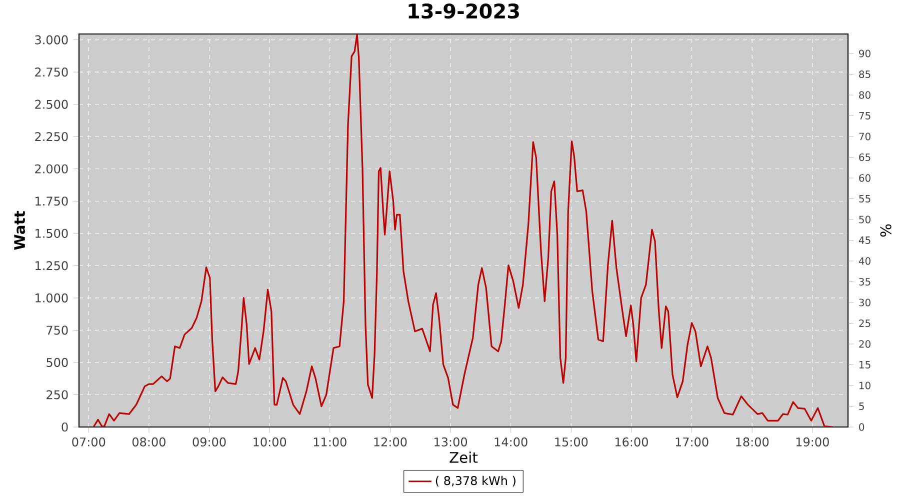 The height and width of the screenshot is (500, 900). Describe the element at coordinates (390, 441) in the screenshot. I see `x-tick-label: 12:00` at that location.